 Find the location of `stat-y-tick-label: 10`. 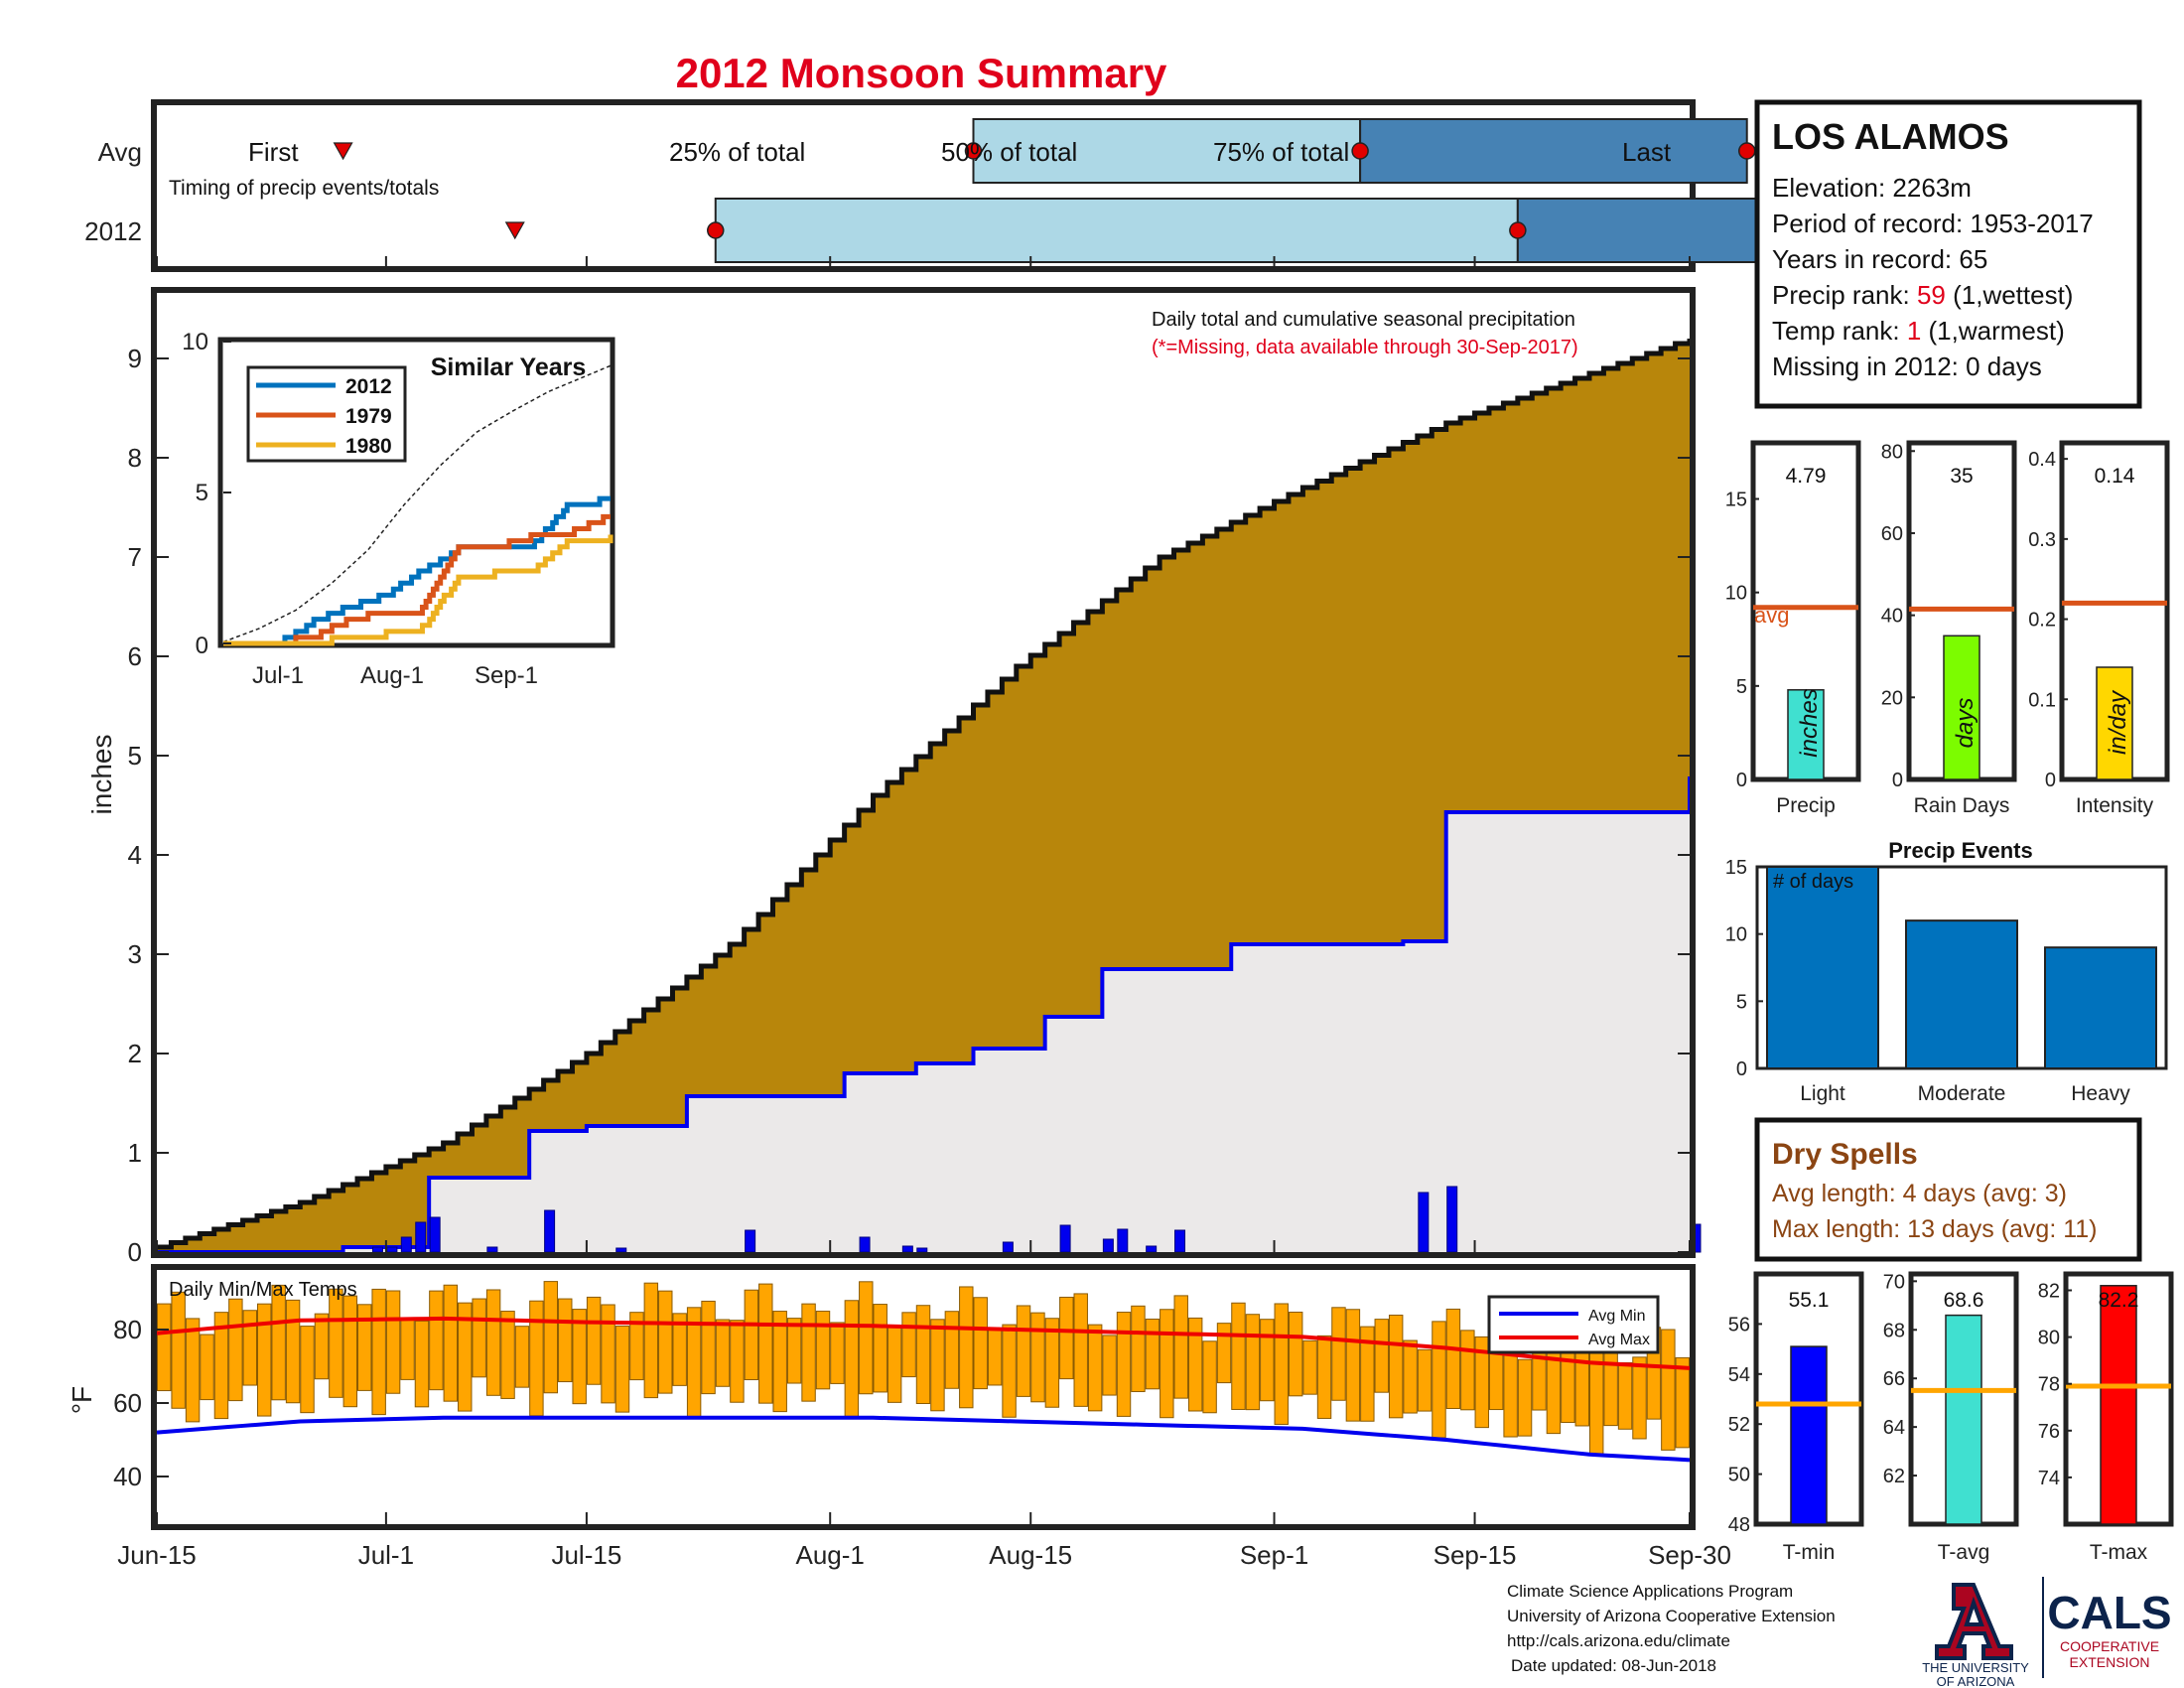

stat-y-tick-label: 10 is located at coordinates (1736, 594).